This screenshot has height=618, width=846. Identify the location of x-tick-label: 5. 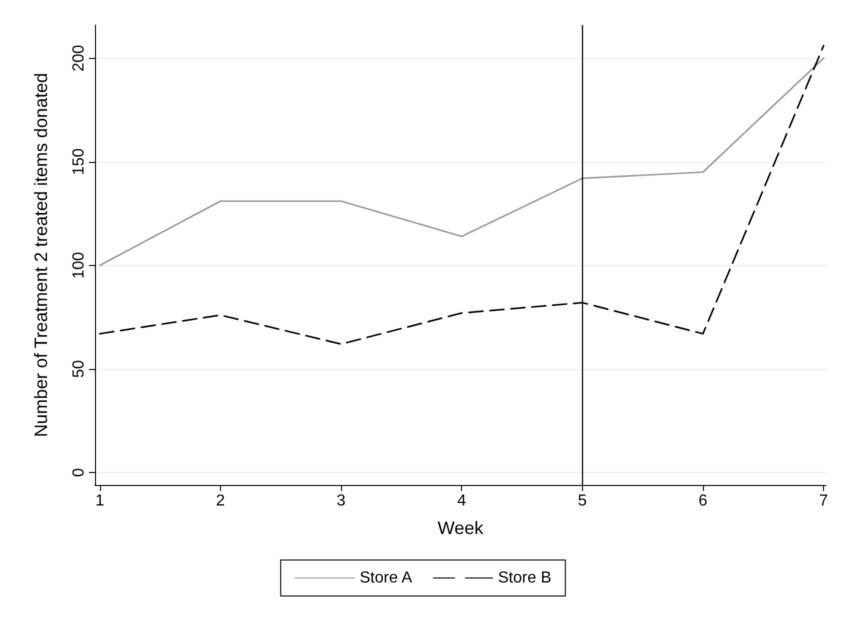
(582, 501).